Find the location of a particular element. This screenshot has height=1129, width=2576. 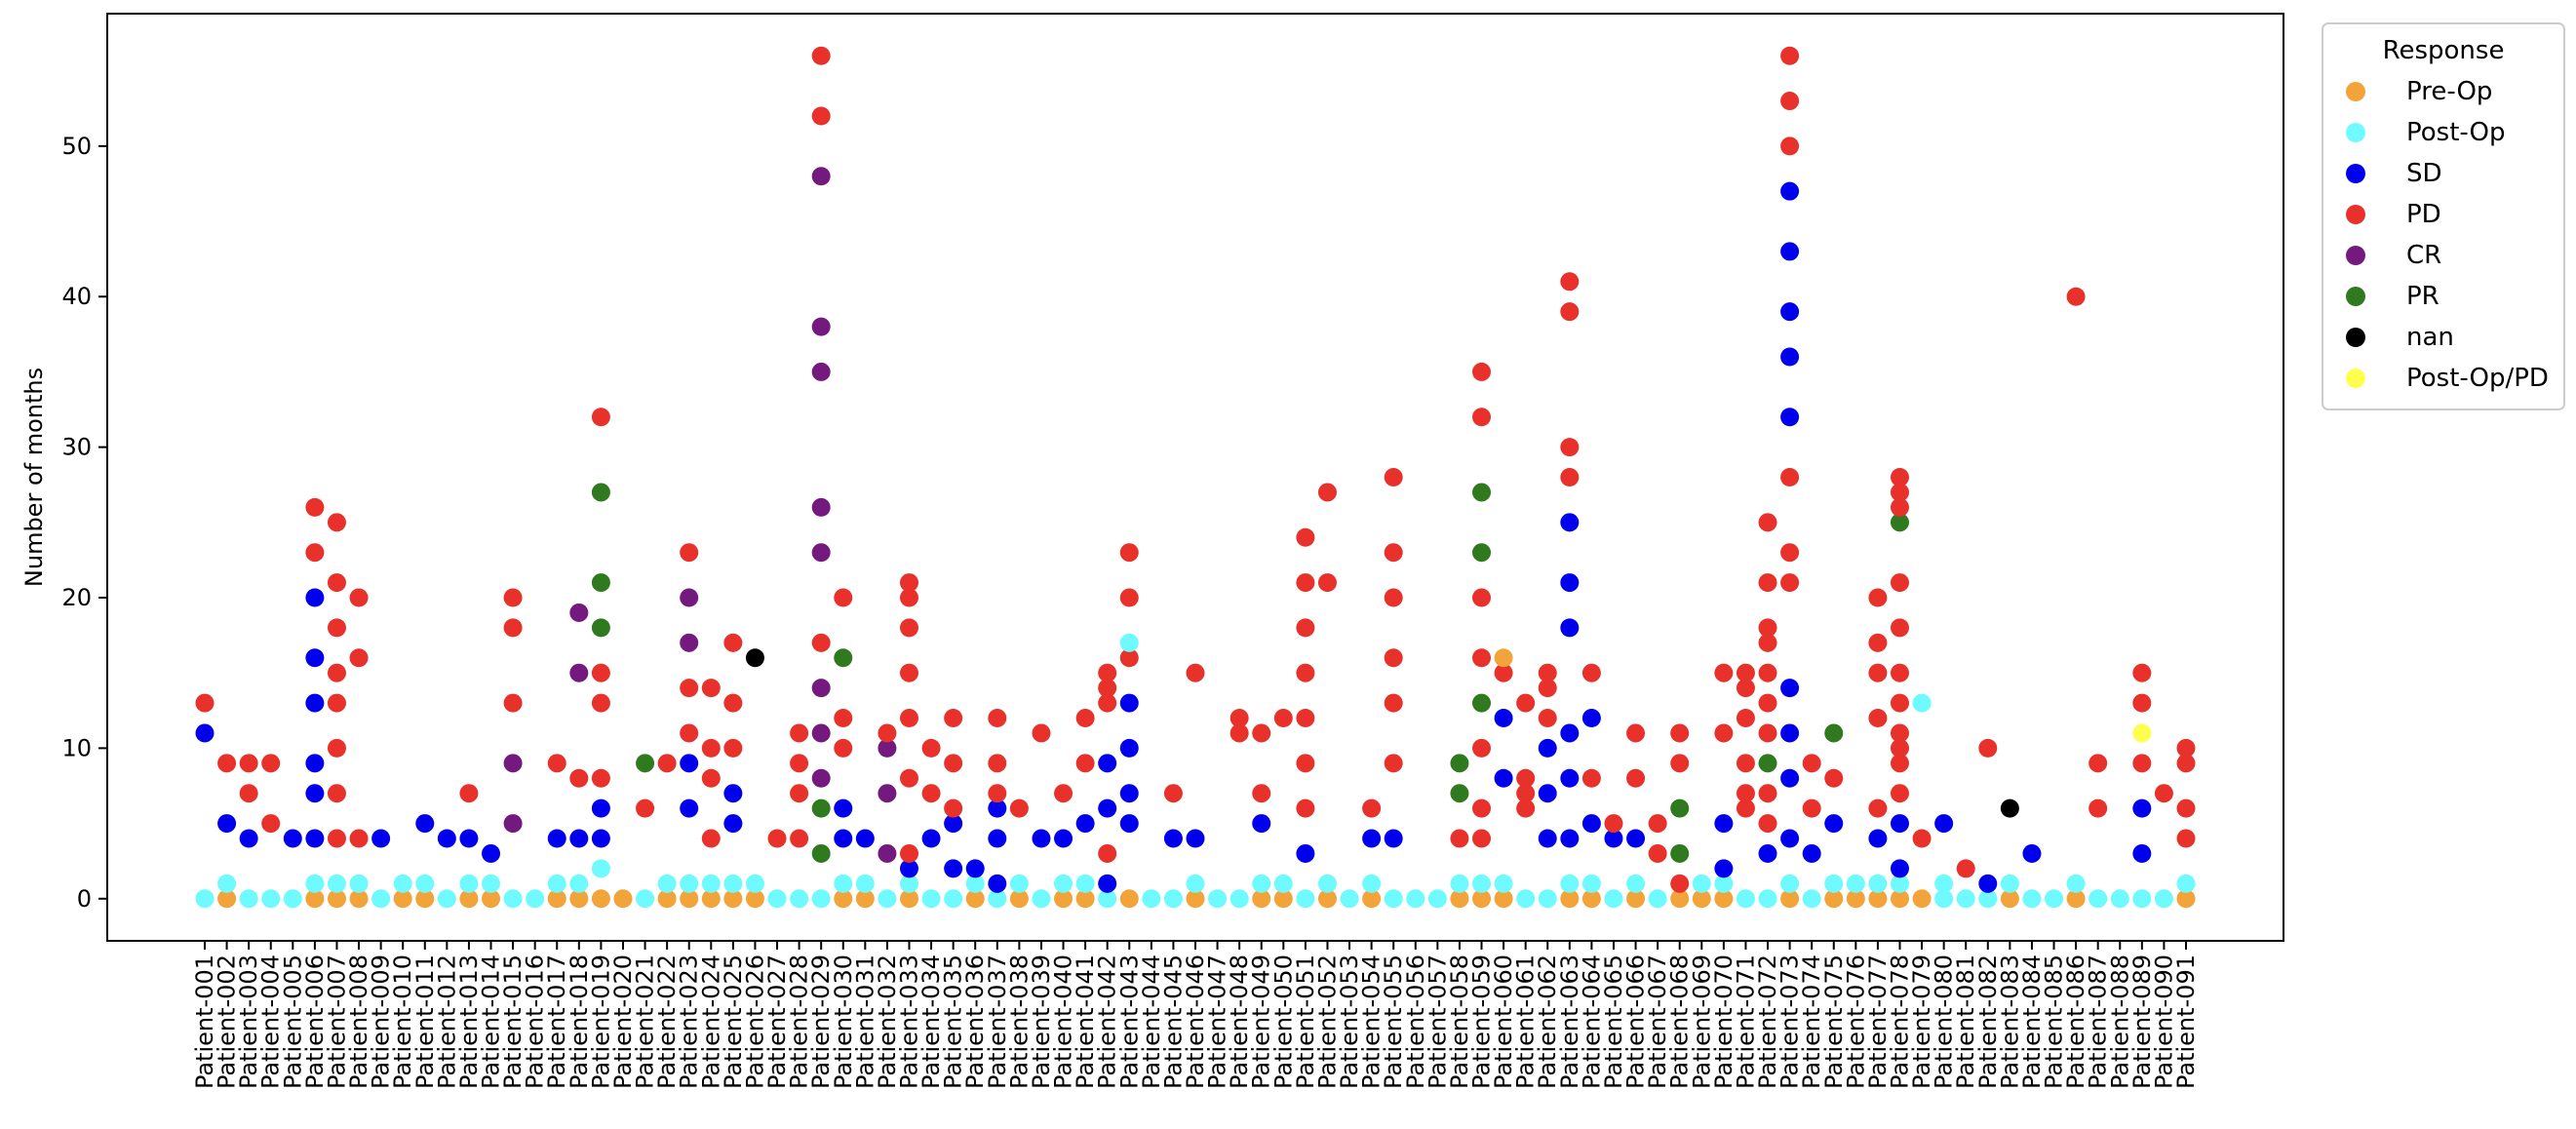

legend-marker is located at coordinates (2355, 337).